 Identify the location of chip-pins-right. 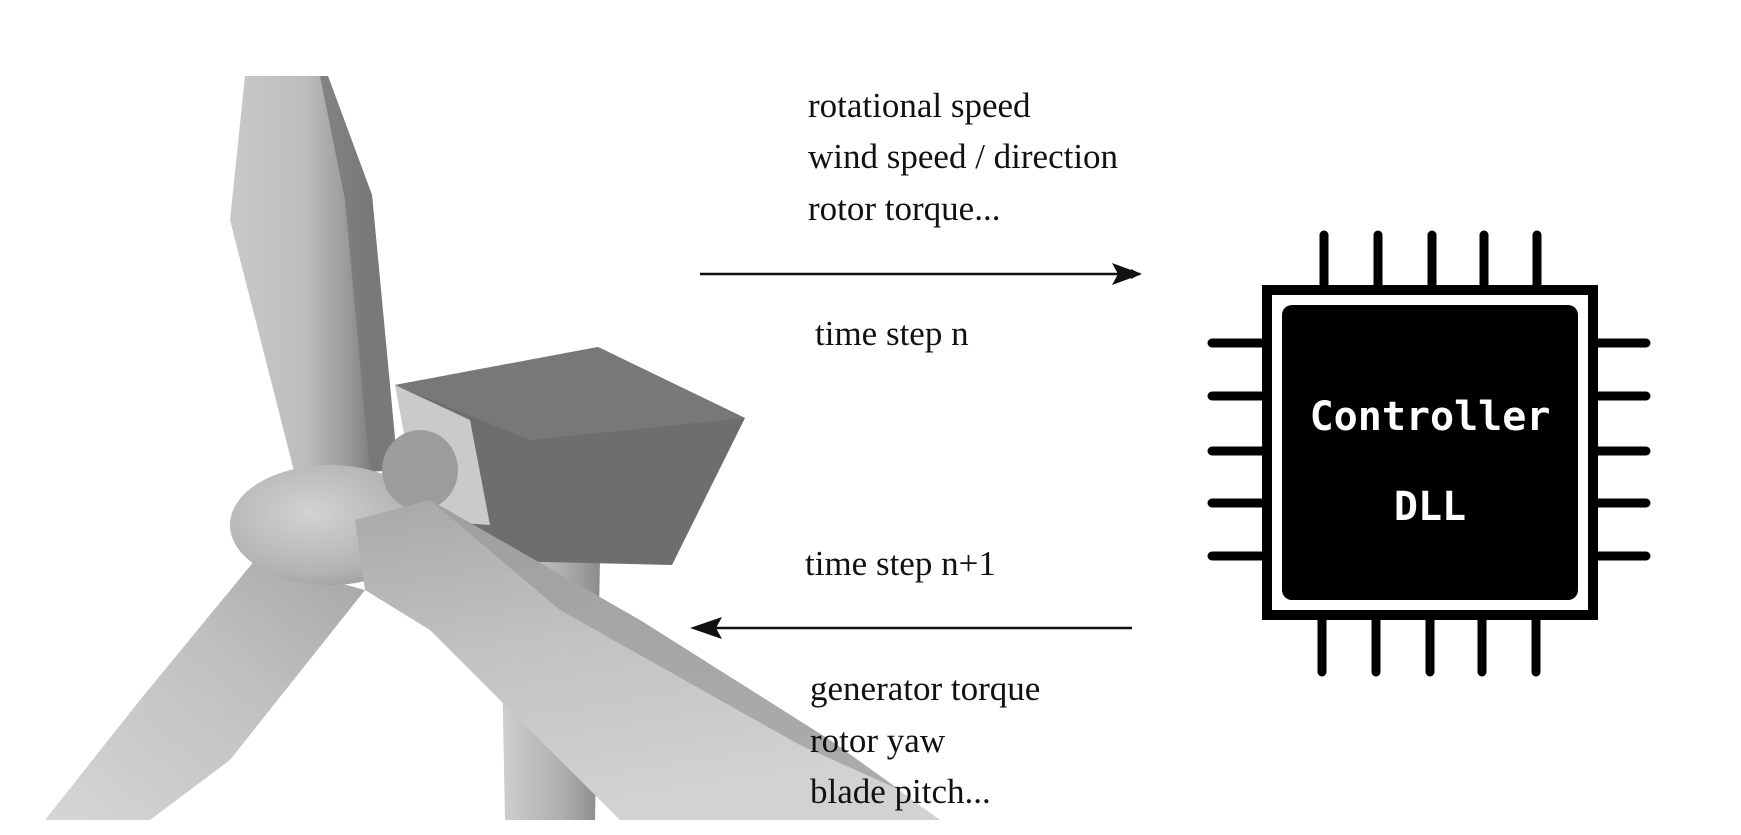
(1622, 449).